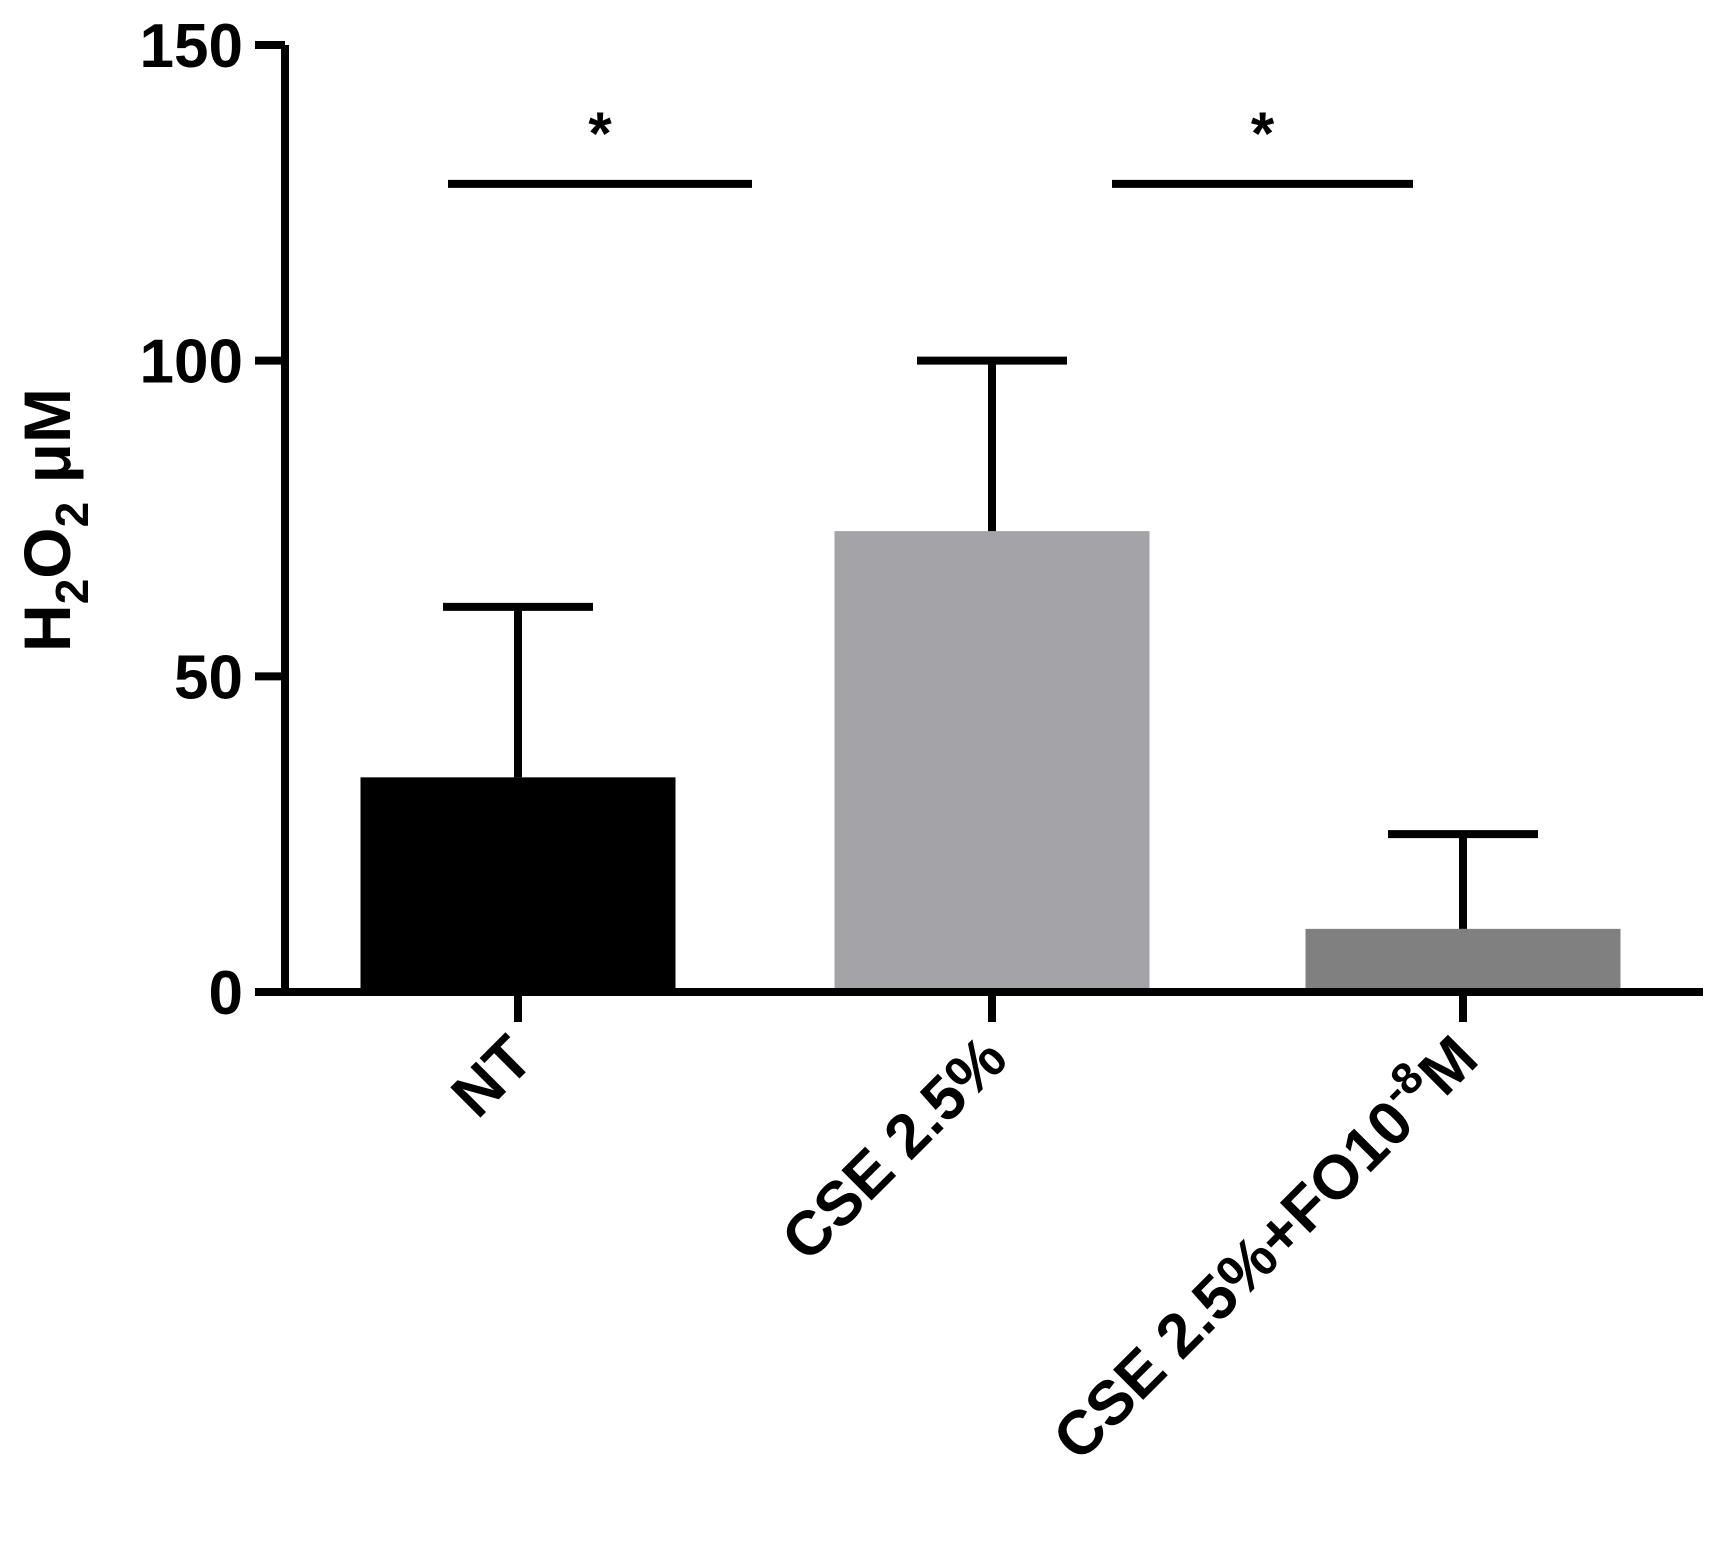 This screenshot has width=1713, height=1544. Describe the element at coordinates (54, 520) in the screenshot. I see `y-axis-title: H2O2 μM` at that location.